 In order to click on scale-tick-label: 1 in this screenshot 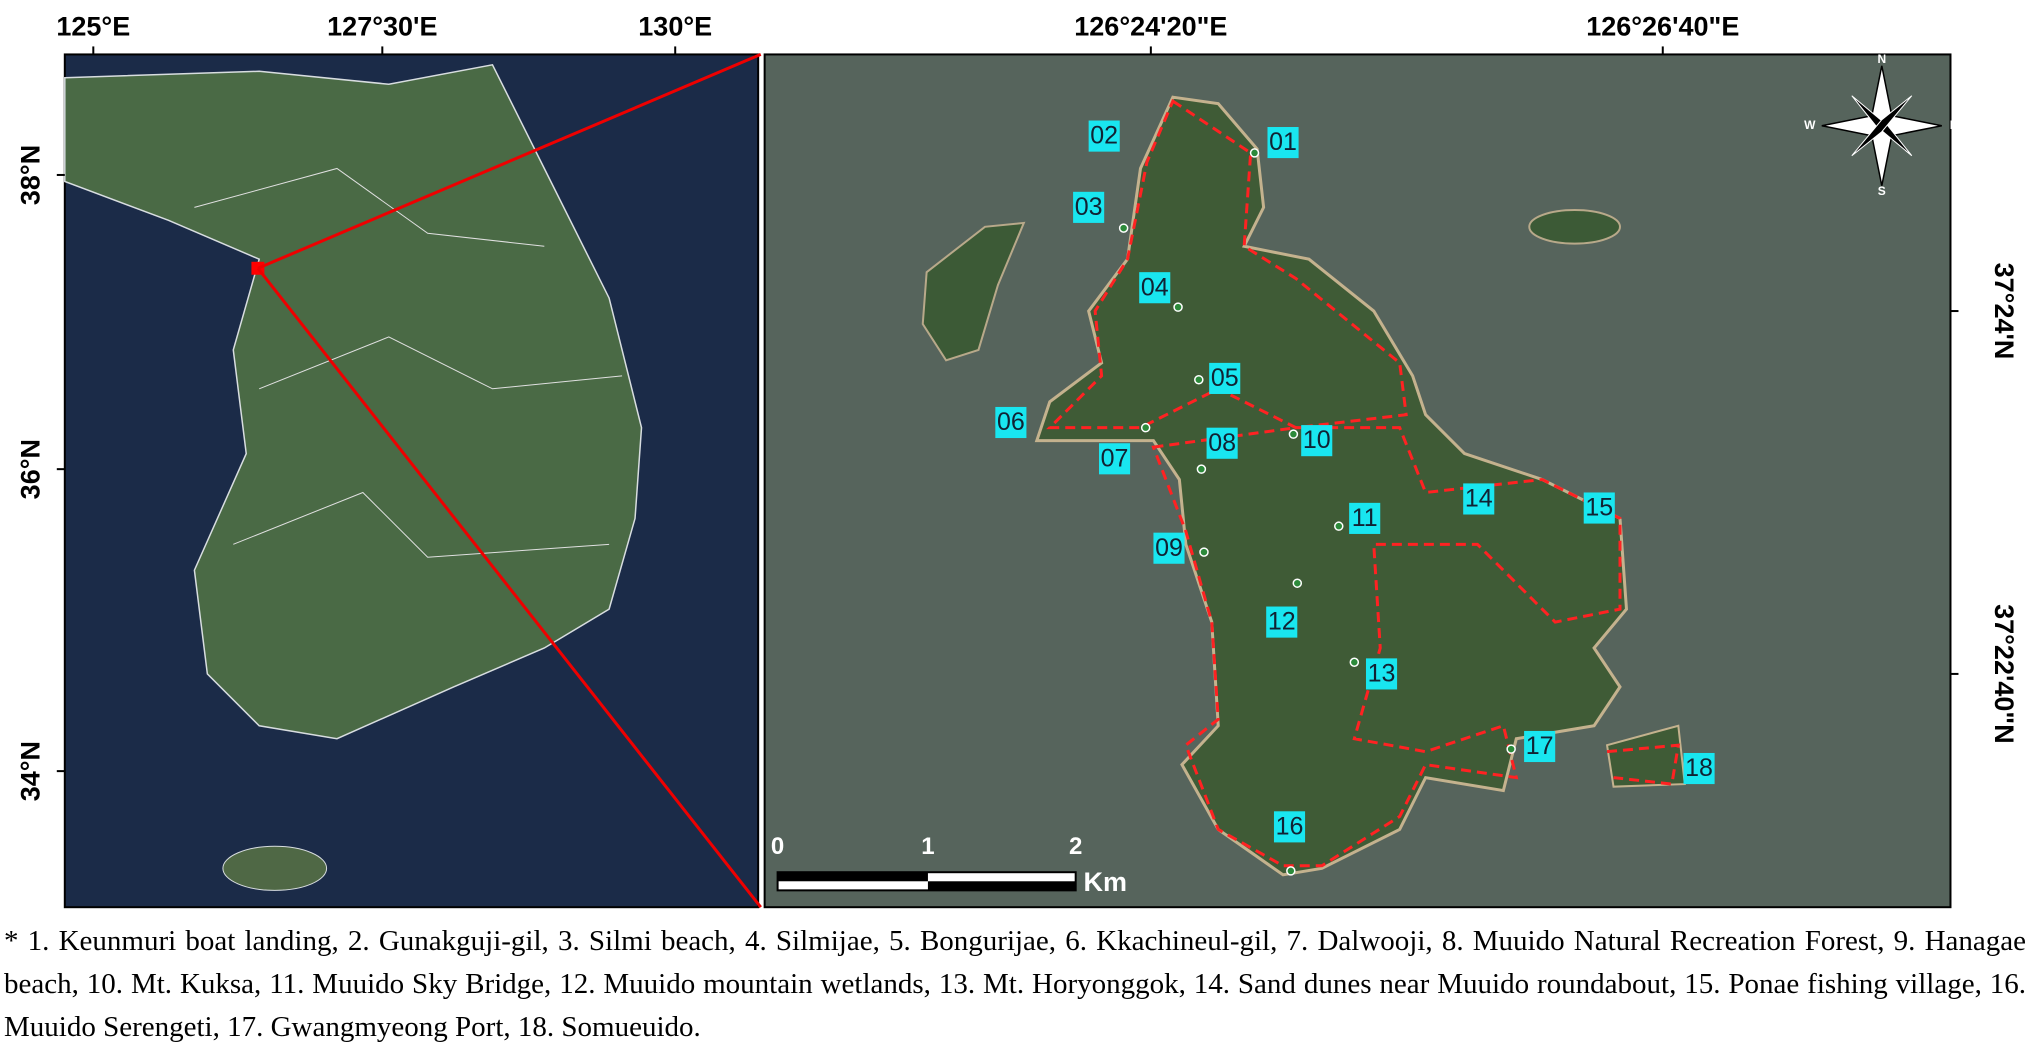, I will do `click(927, 846)`.